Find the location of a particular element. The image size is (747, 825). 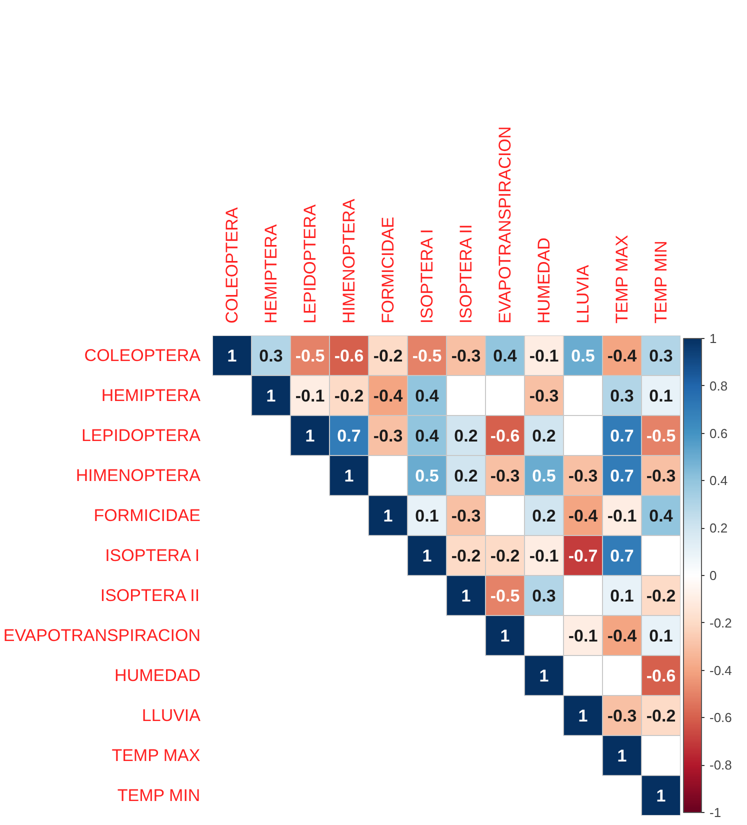

x-tick-label: EVAPOTRANSPIRACION is located at coordinates (505, 225).